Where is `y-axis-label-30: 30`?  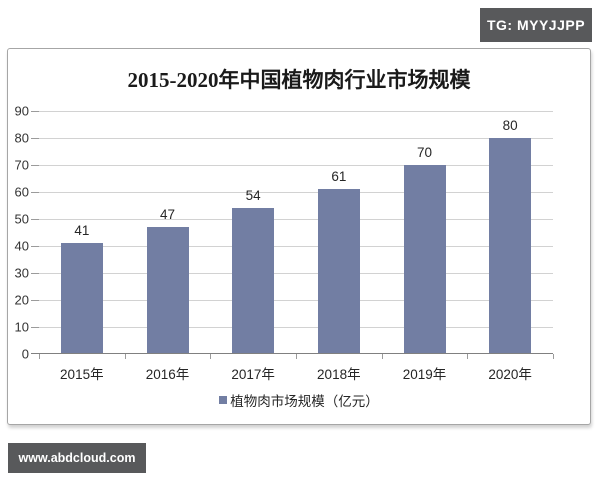
y-axis-label-30: 30 is located at coordinates (21, 273).